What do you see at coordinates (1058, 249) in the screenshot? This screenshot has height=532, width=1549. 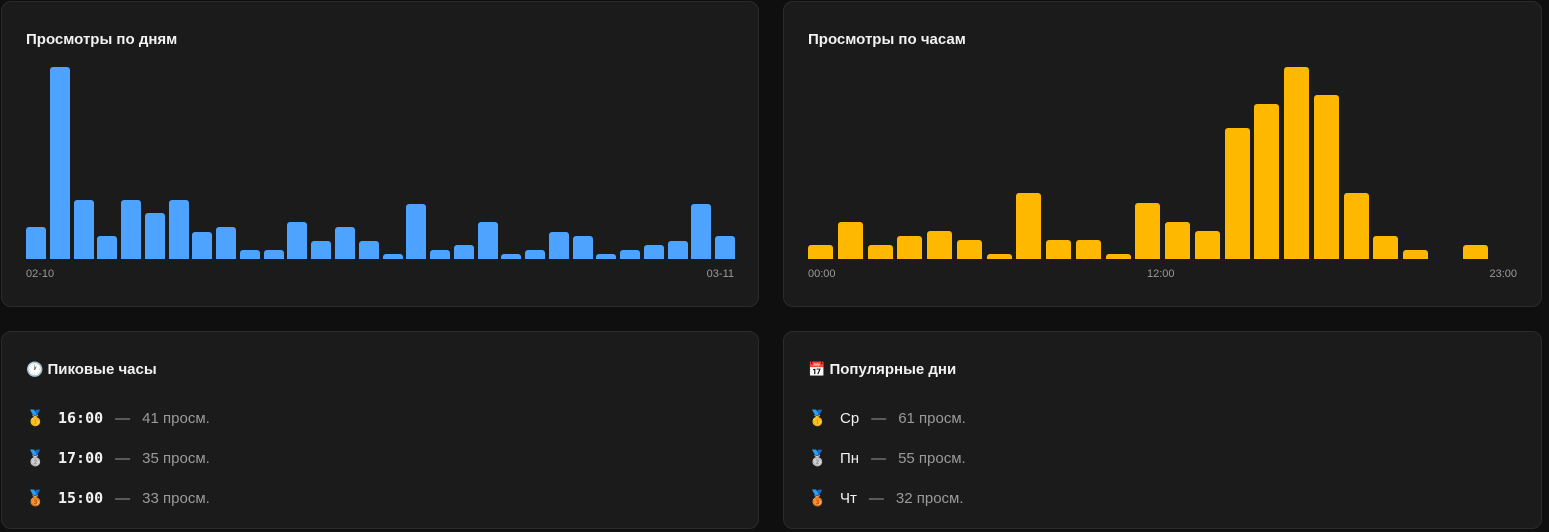 I see `bar-08:00` at bounding box center [1058, 249].